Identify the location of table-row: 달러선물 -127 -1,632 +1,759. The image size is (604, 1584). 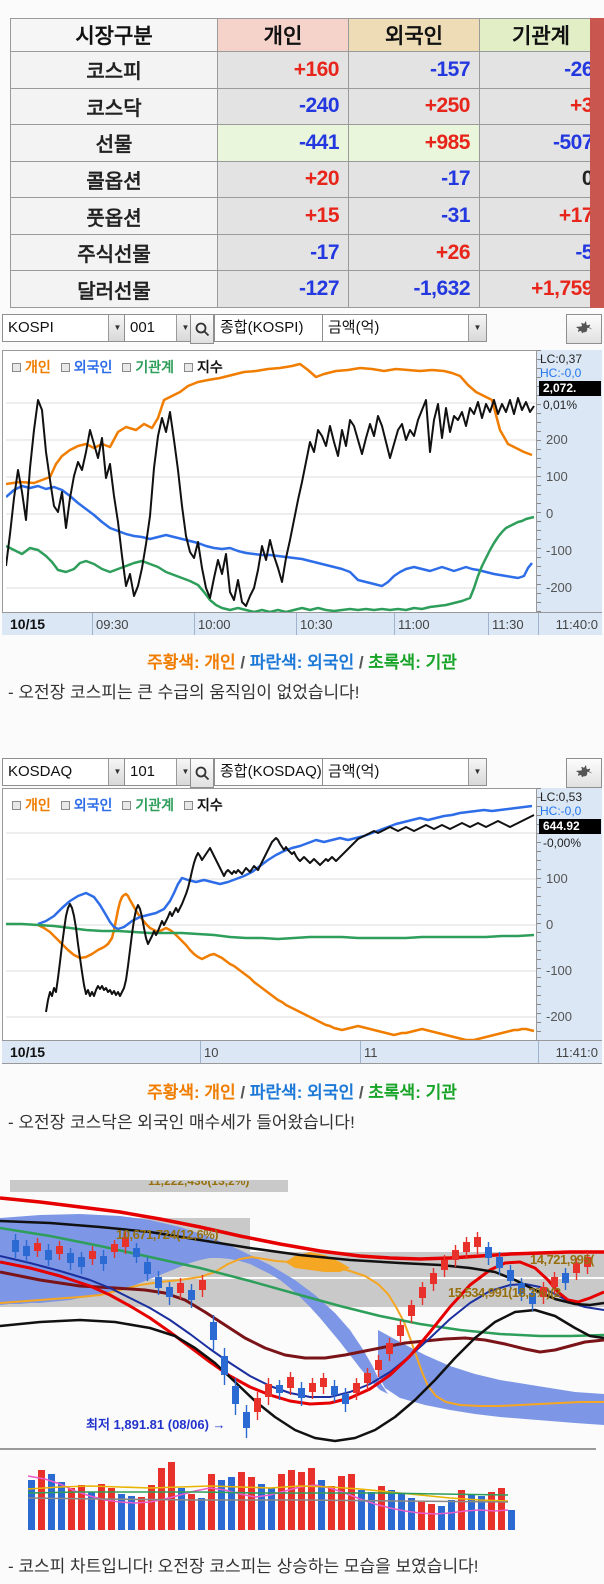
(306, 289).